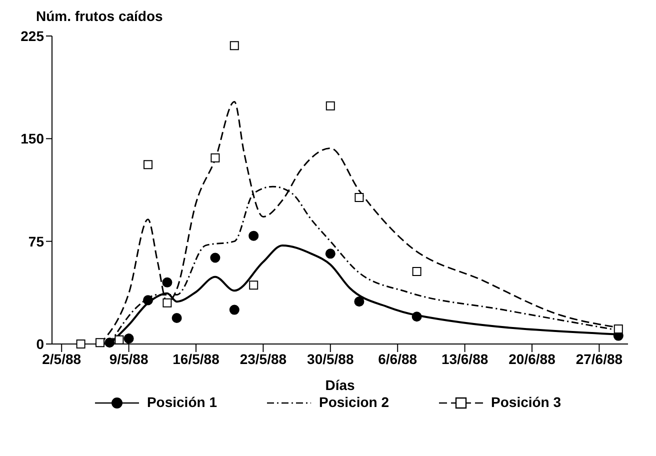 The height and width of the screenshot is (456, 656). Describe the element at coordinates (196, 358) in the screenshot. I see `x-tick-label: 16/5/88` at that location.